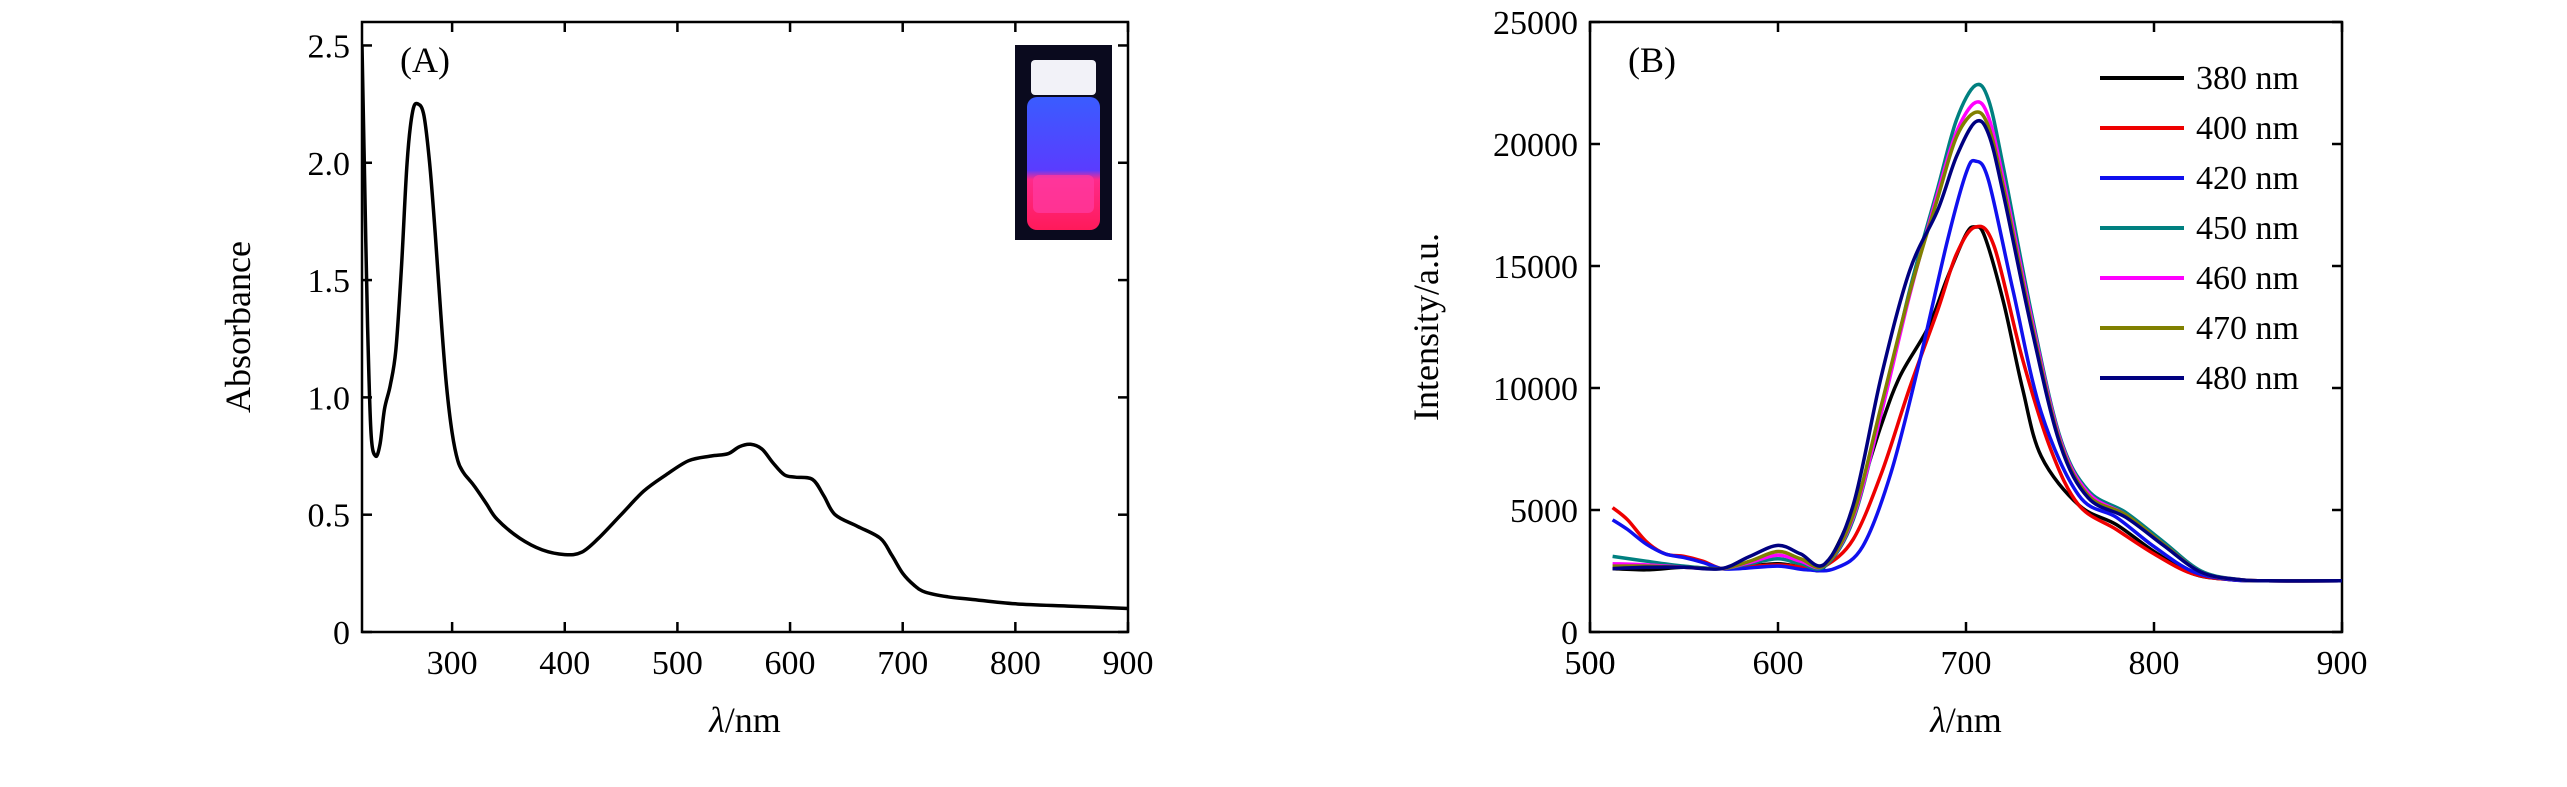 The image size is (2567, 787). What do you see at coordinates (2154, 663) in the screenshot?
I see `panel-b-x-tick-label: 800` at bounding box center [2154, 663].